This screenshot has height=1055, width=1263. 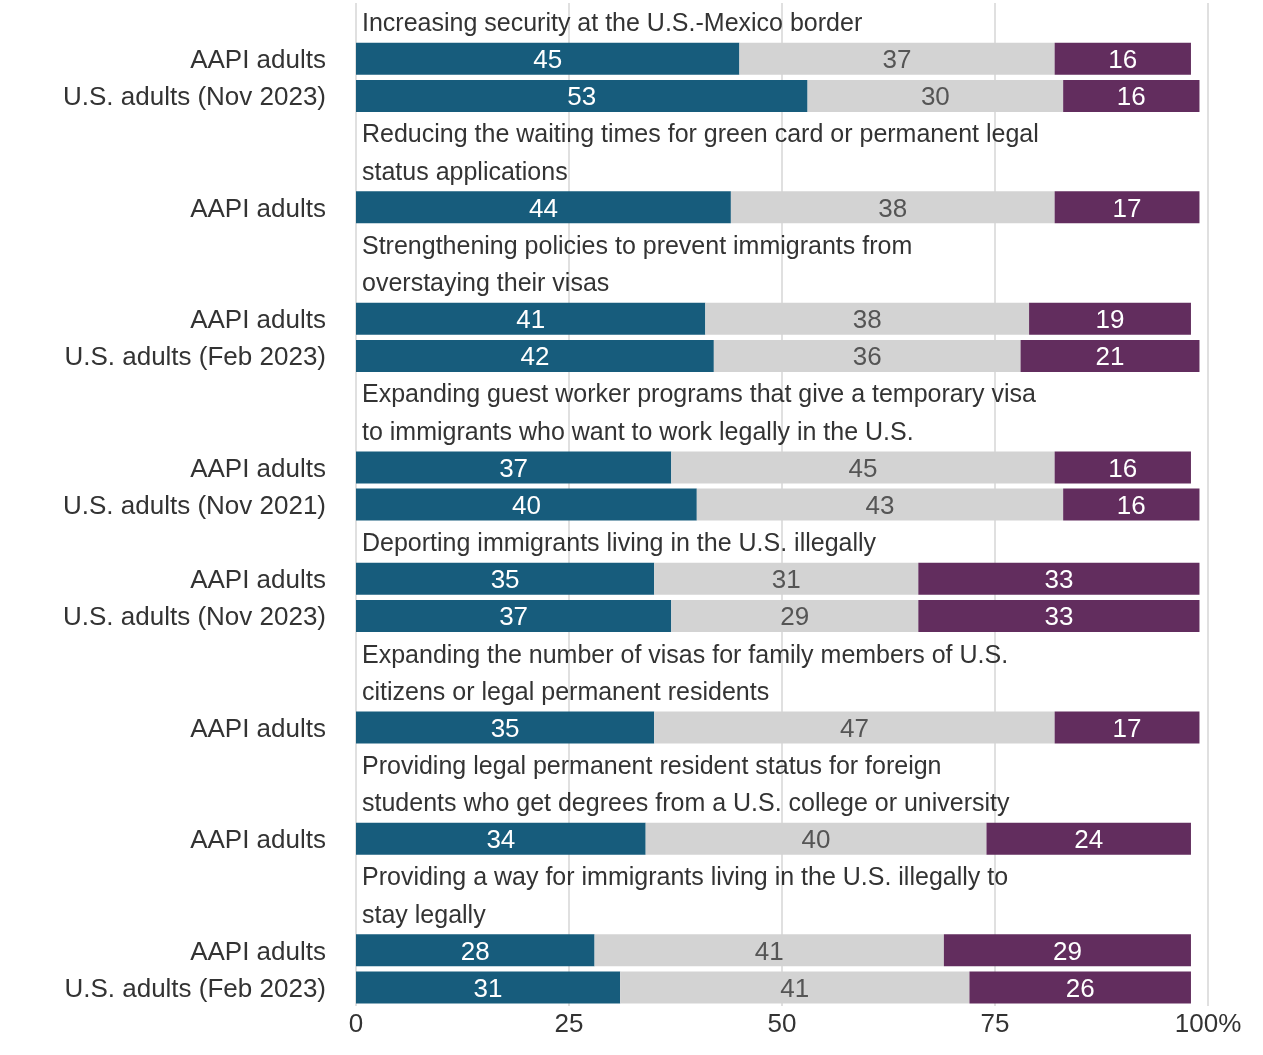 I want to click on data-label: 44, so click(x=543, y=207).